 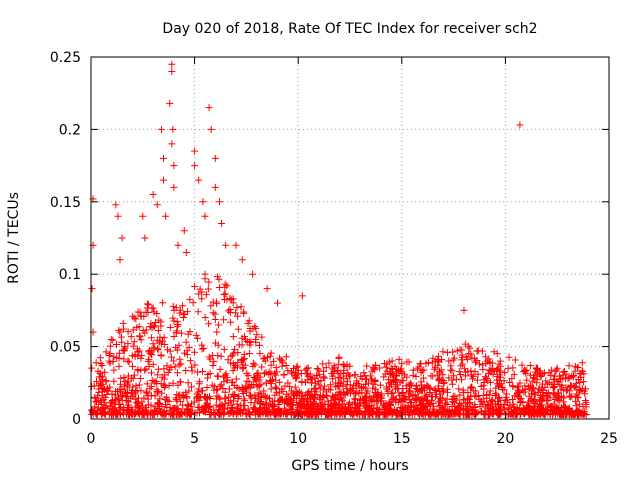 What do you see at coordinates (352, 439) in the screenshot?
I see `x-tick-labels: 0 5 10 15 20 25` at bounding box center [352, 439].